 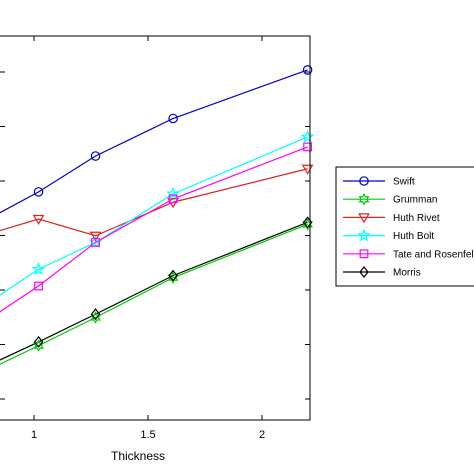 What do you see at coordinates (364, 235) in the screenshot?
I see `legend-marker-huth-bolt` at bounding box center [364, 235].